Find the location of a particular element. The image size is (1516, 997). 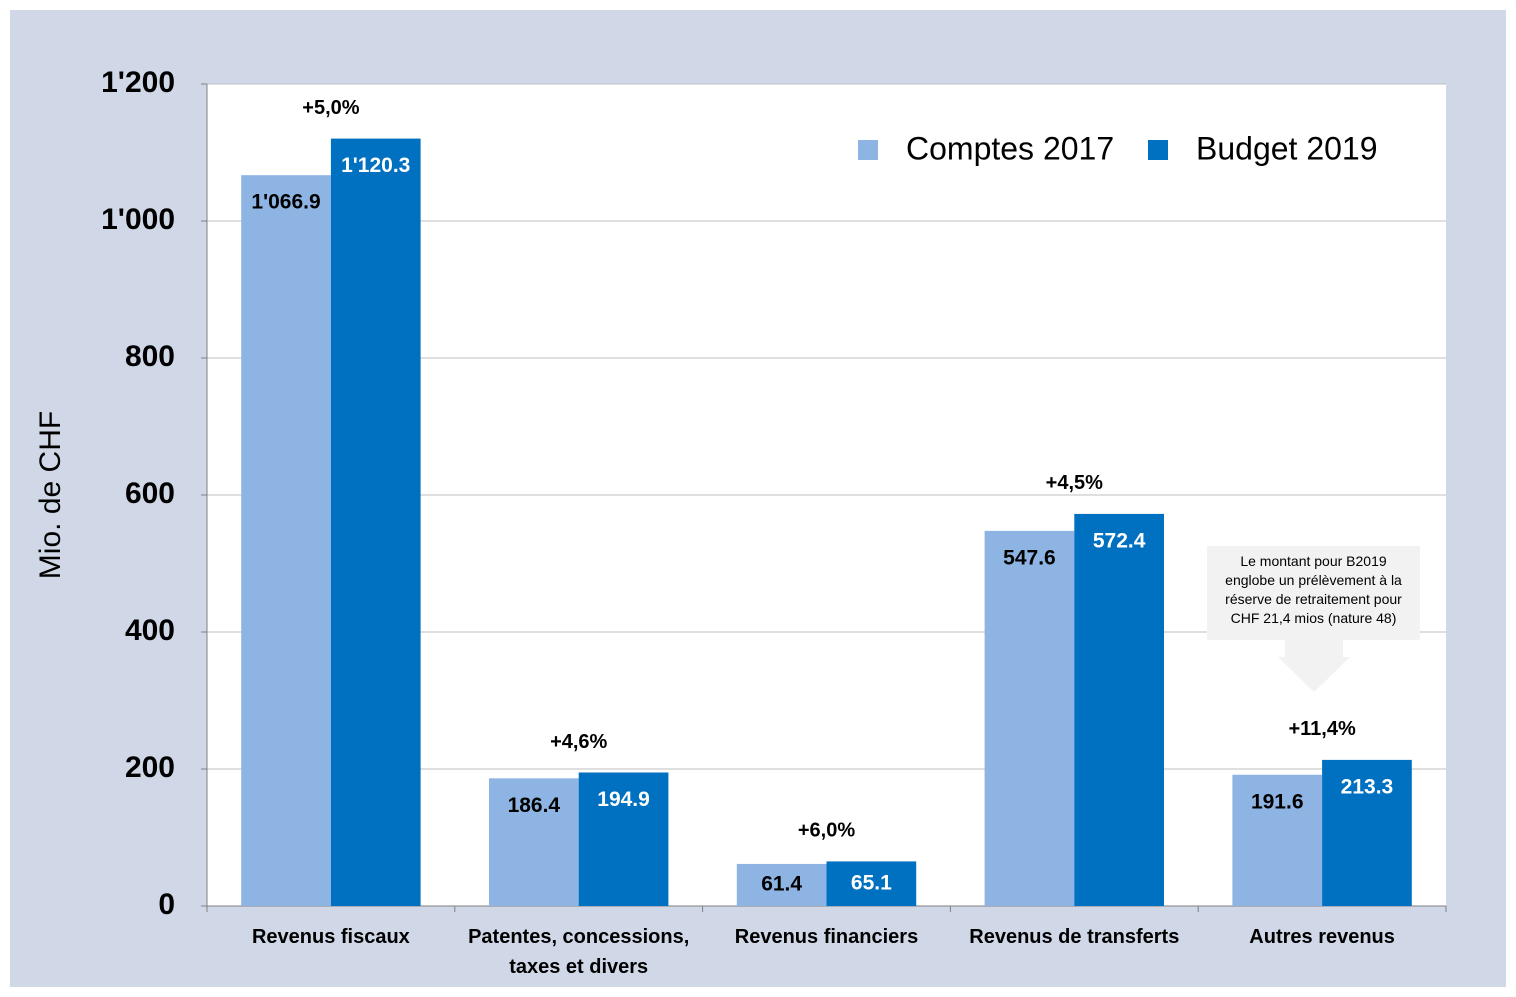

y-tick-label: 1'200 is located at coordinates (138, 82).